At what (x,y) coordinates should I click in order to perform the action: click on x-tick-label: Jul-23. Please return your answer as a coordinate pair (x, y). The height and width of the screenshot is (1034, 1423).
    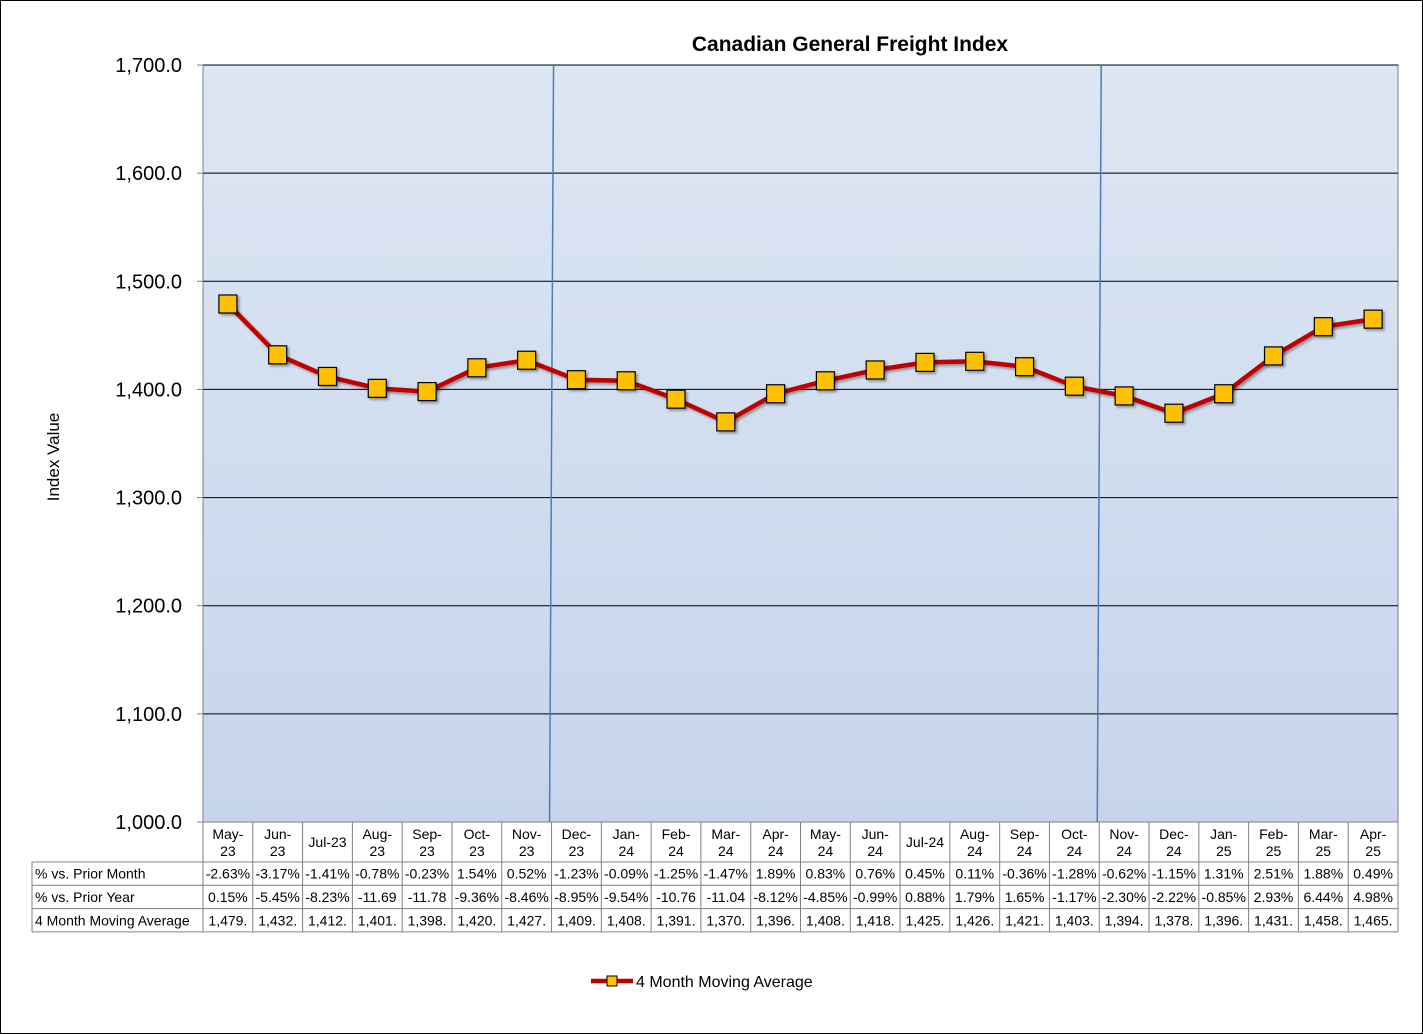
    Looking at the image, I should click on (327, 842).